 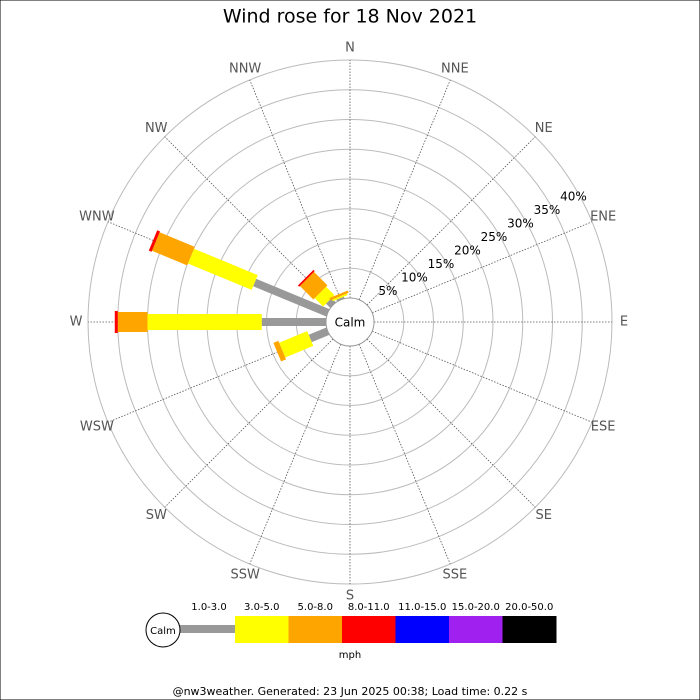 I want to click on direction-label: SSE, so click(x=454, y=575).